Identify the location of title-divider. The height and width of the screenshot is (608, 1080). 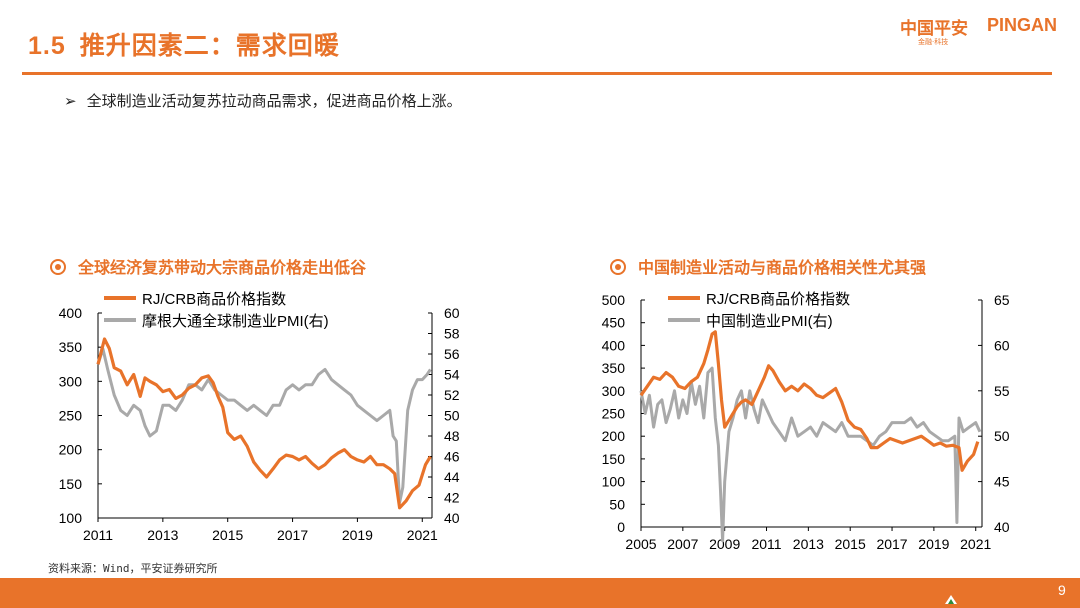
(537, 73).